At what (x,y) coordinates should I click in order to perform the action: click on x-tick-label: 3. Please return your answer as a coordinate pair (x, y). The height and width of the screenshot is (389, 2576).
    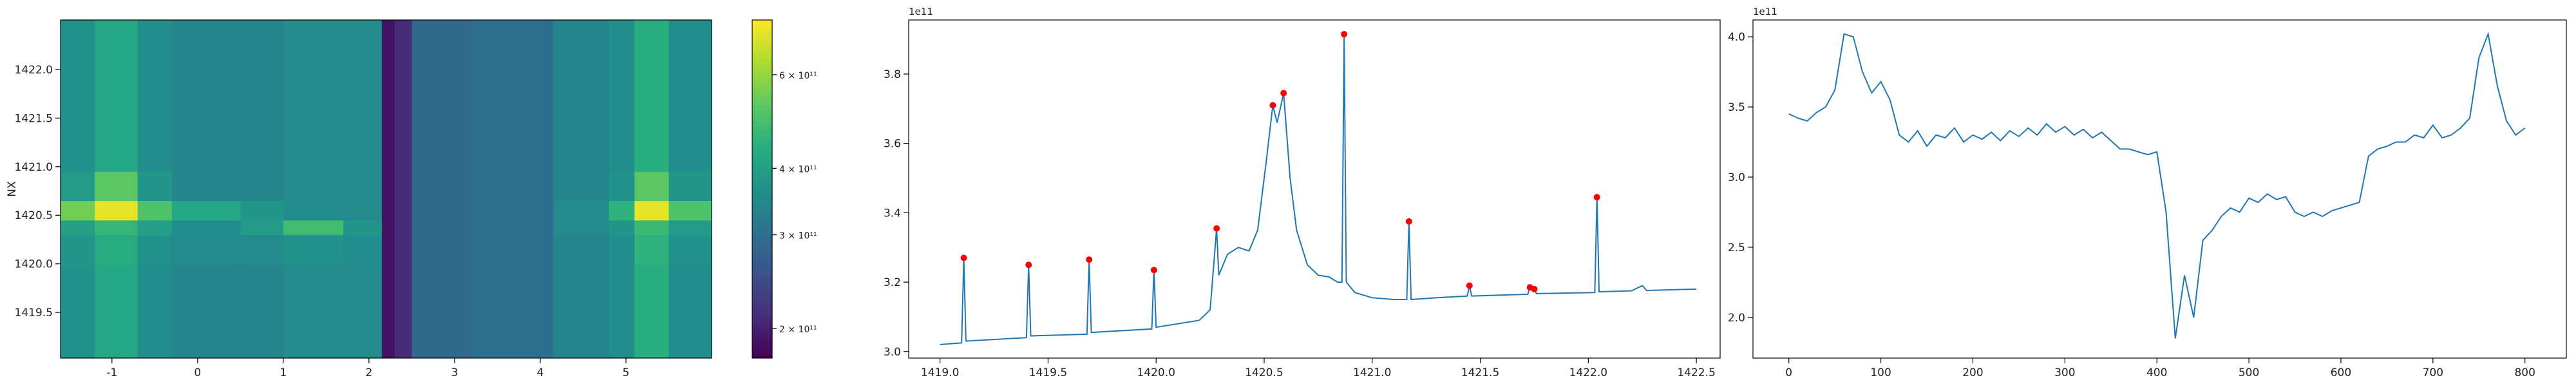
    Looking at the image, I should click on (455, 373).